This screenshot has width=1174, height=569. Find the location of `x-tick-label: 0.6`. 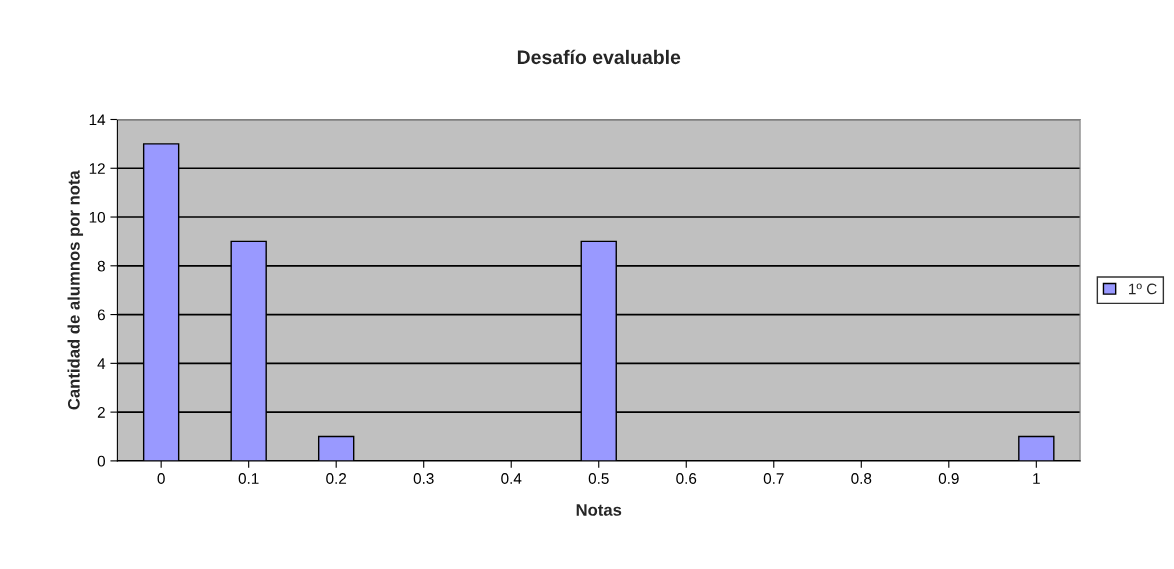

x-tick-label: 0.6 is located at coordinates (686, 478).